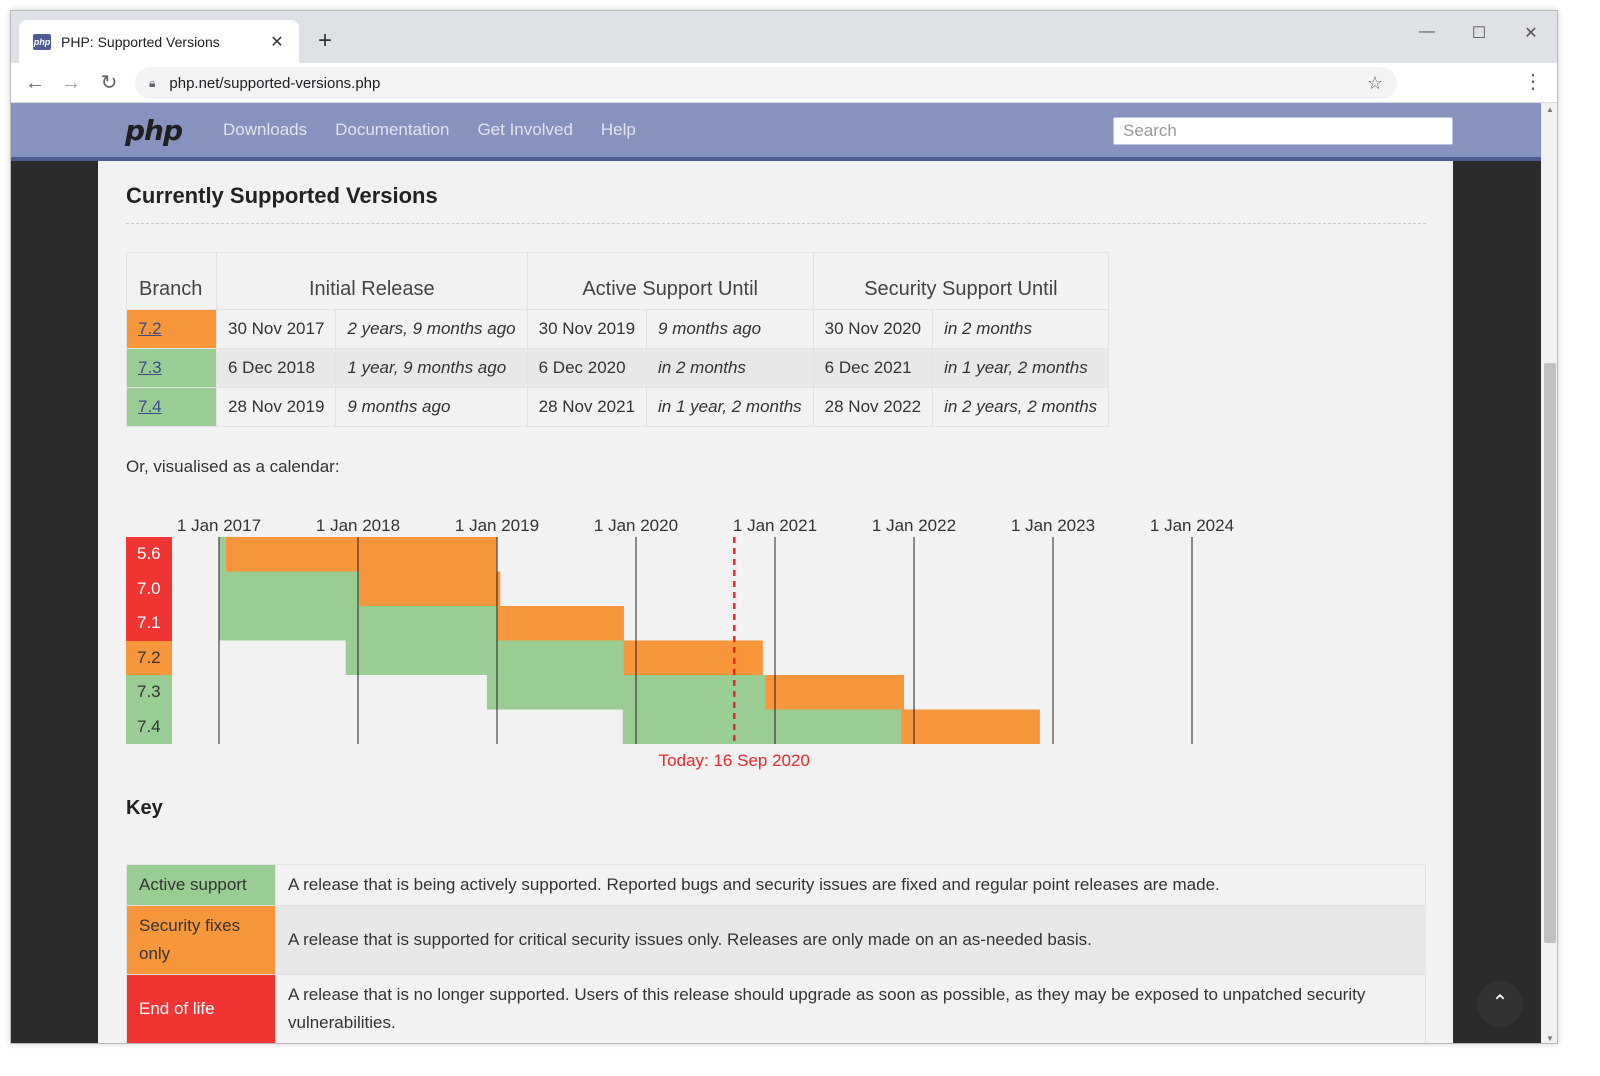  Describe the element at coordinates (219, 525) in the screenshot. I see `year-label: 1 Jan 2017` at that location.